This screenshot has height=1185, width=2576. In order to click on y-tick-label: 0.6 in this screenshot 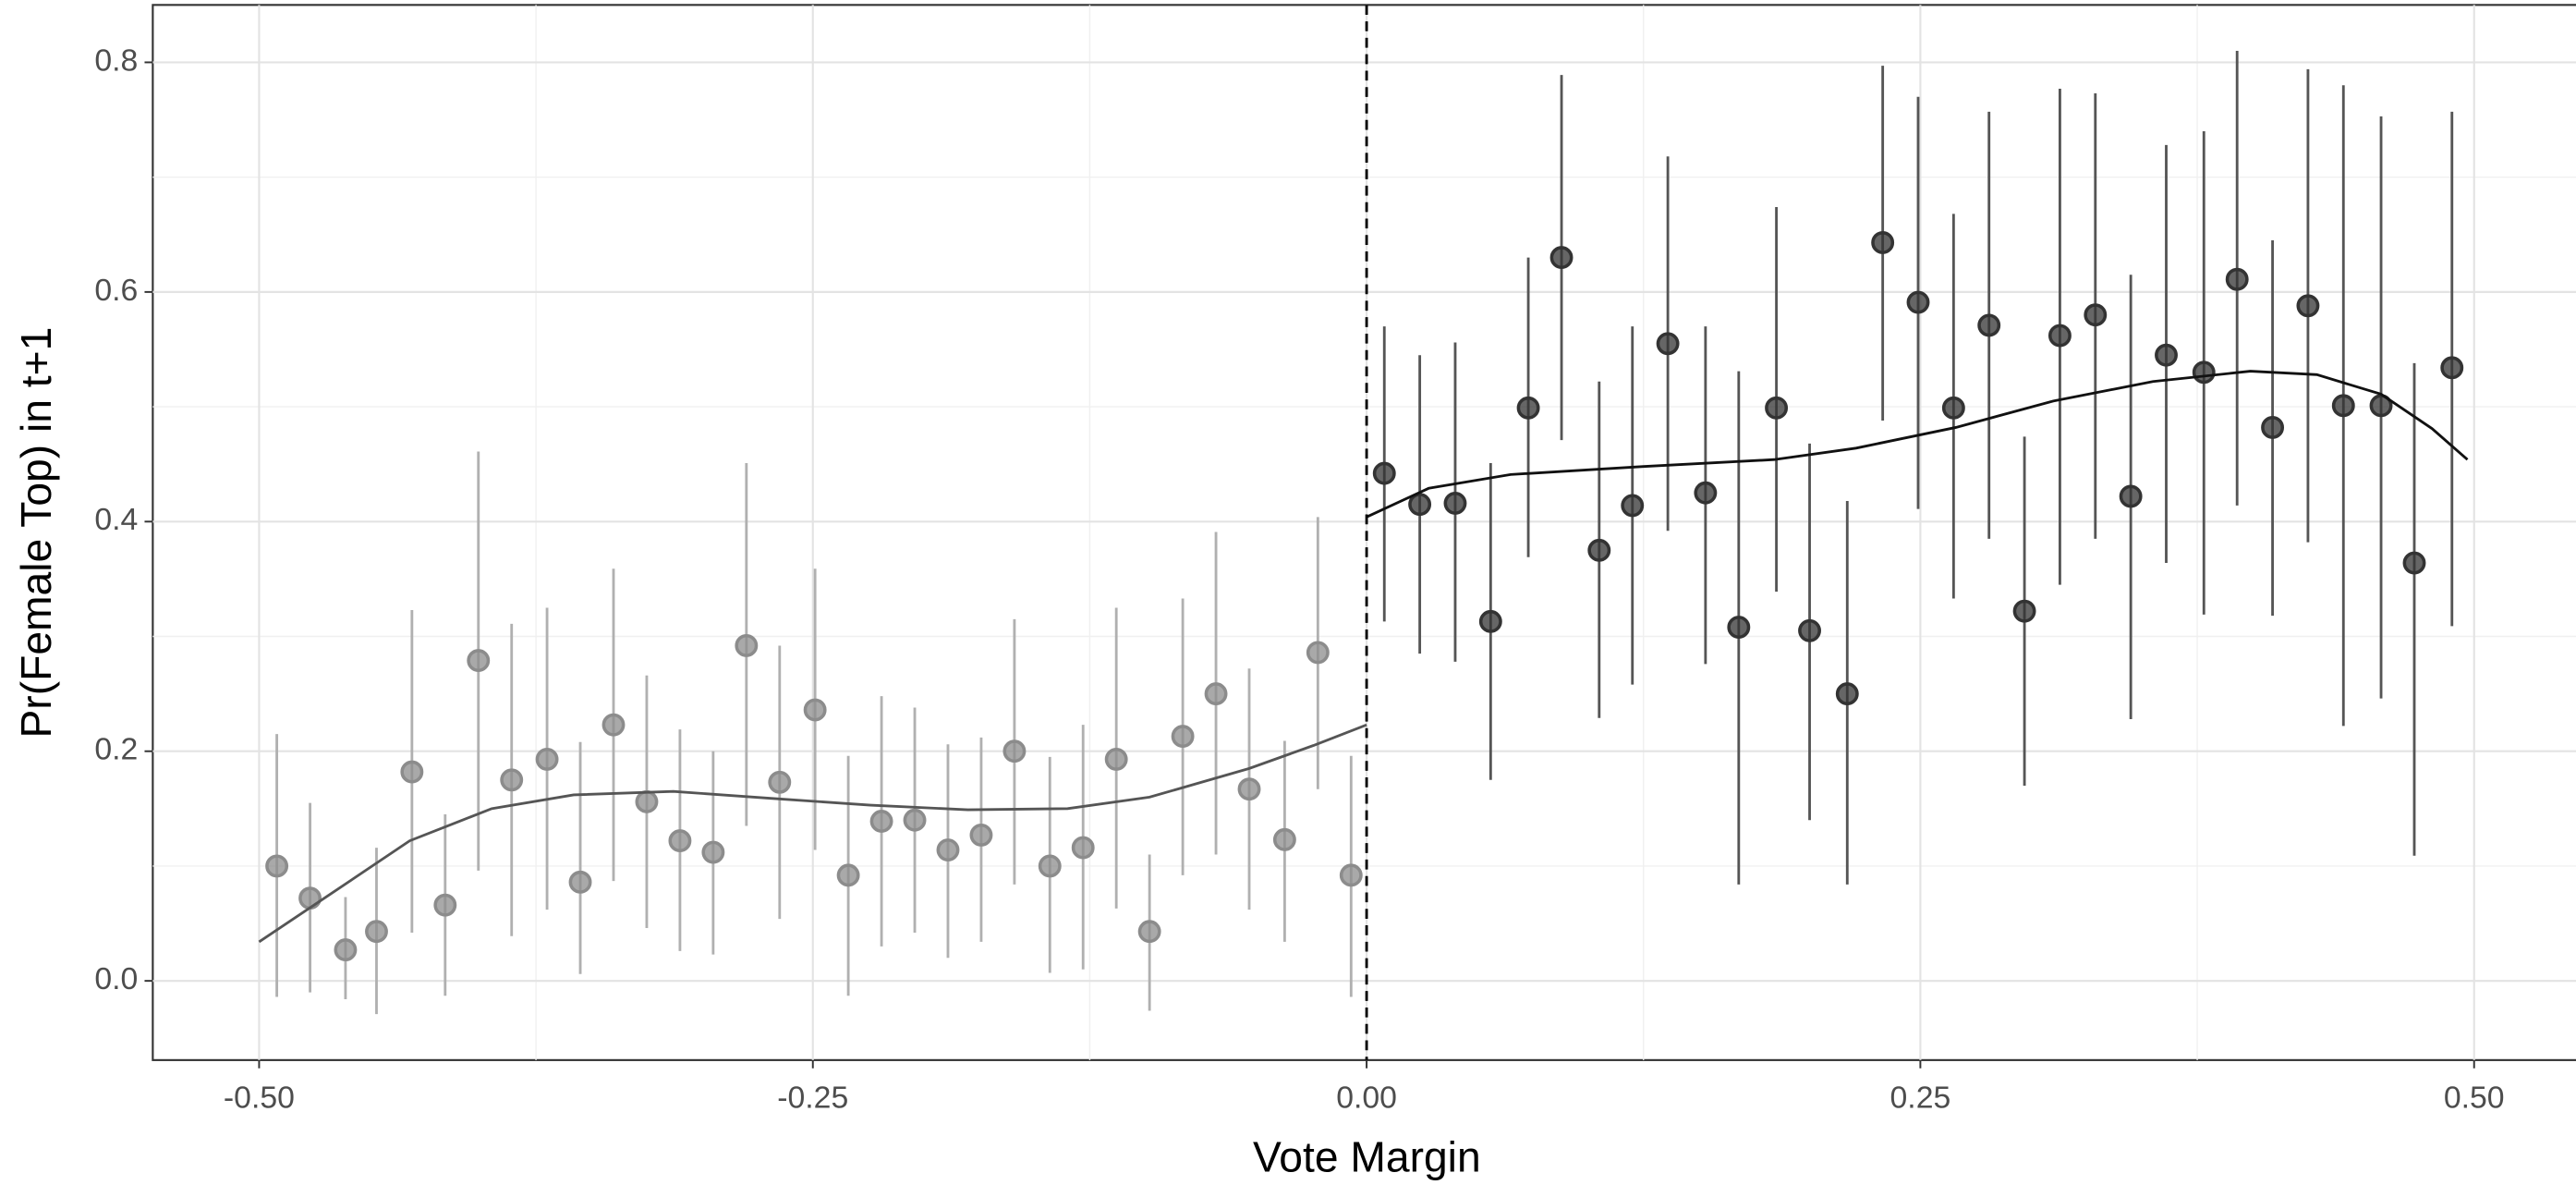, I will do `click(116, 290)`.